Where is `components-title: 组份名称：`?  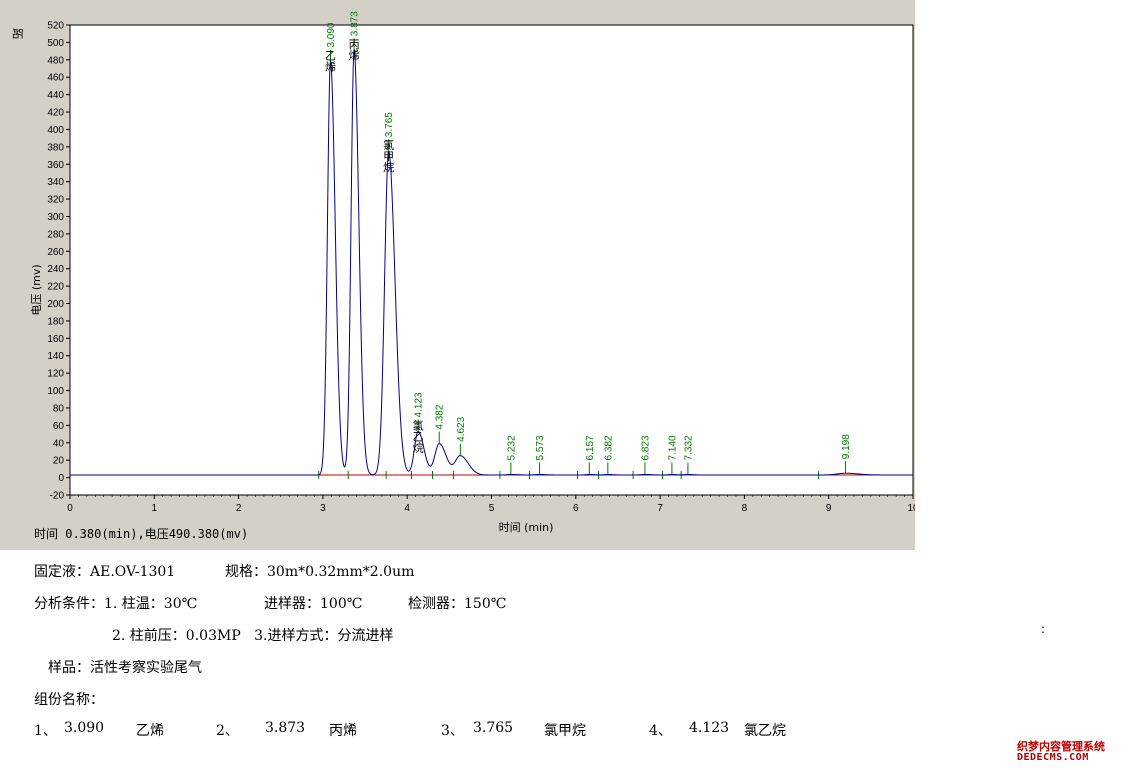
components-title: 组份名称： is located at coordinates (69, 700).